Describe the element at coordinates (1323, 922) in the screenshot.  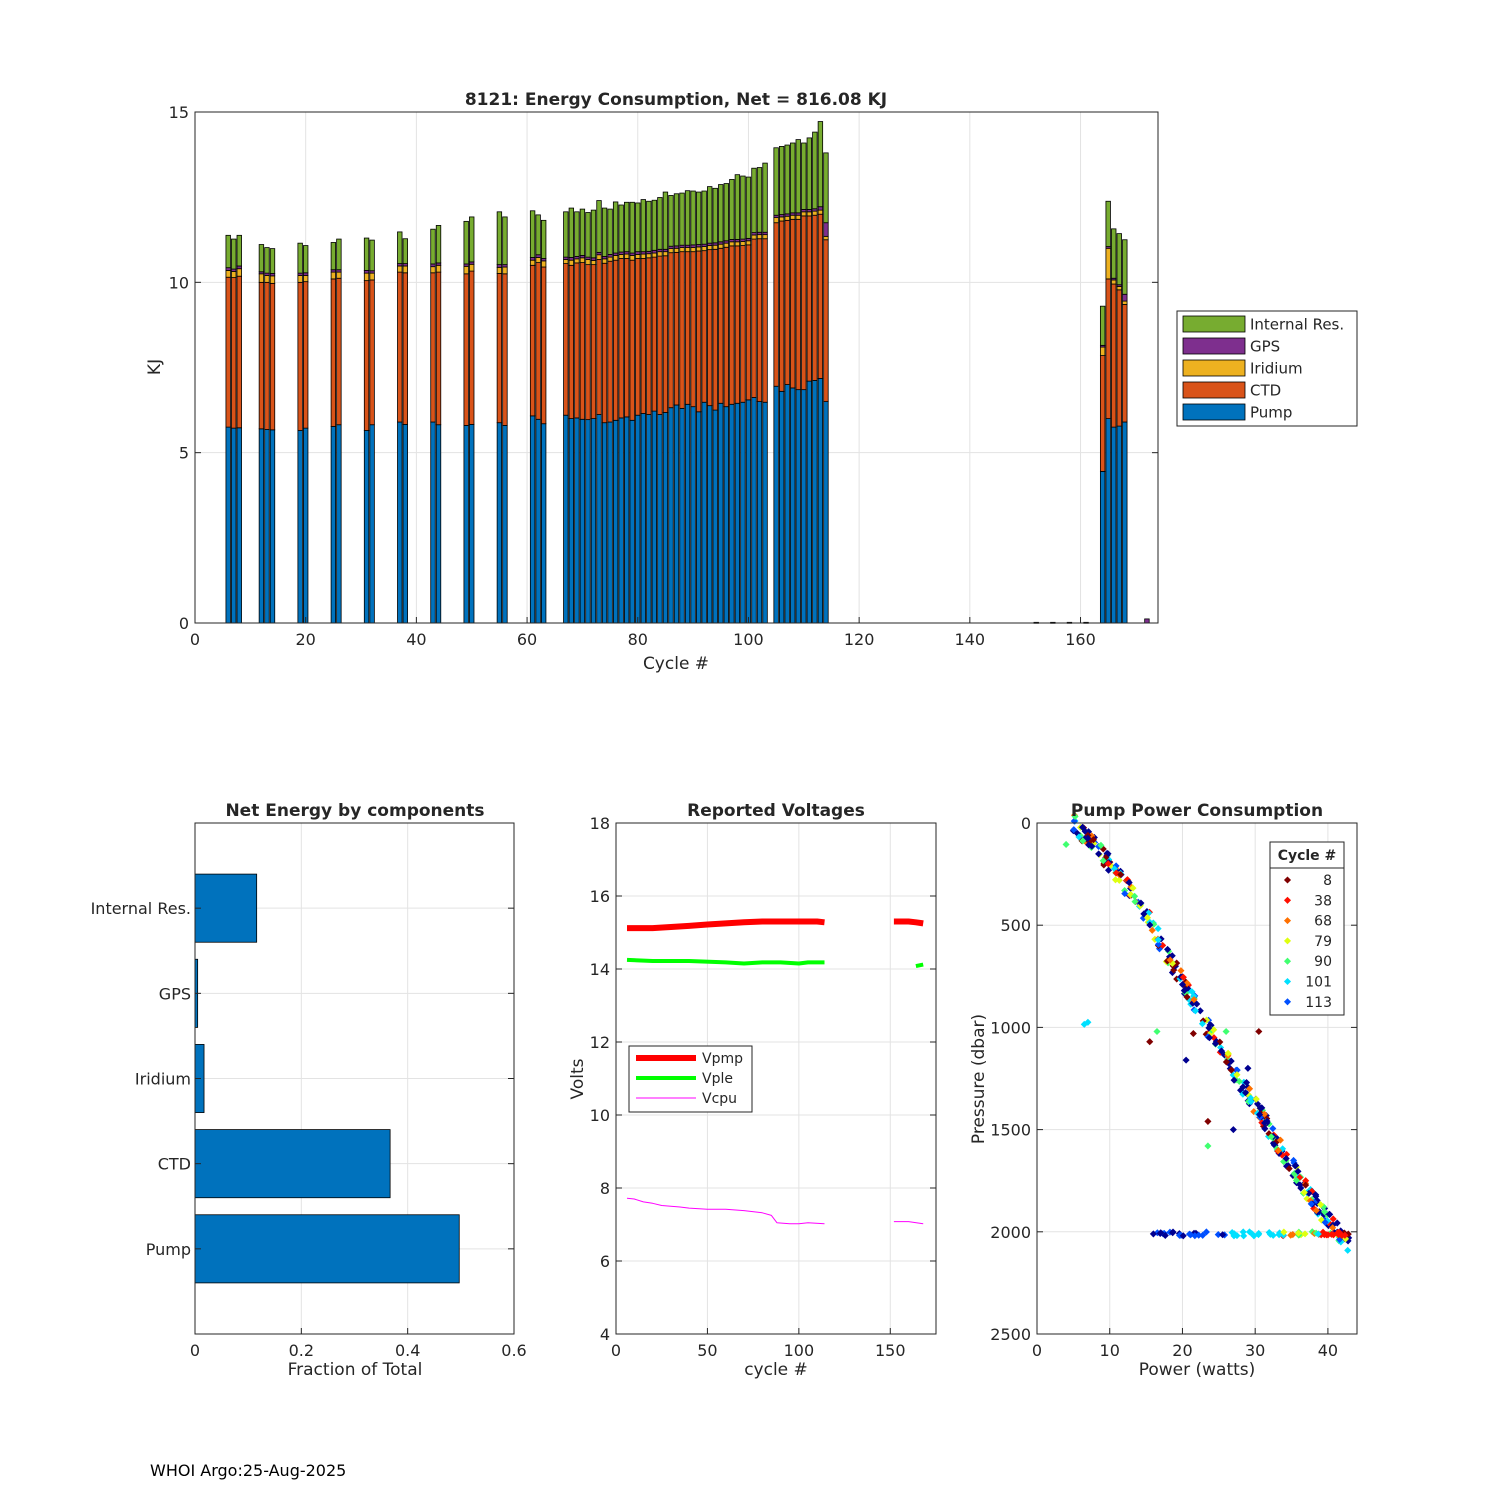
I see `legend-label: 68` at that location.